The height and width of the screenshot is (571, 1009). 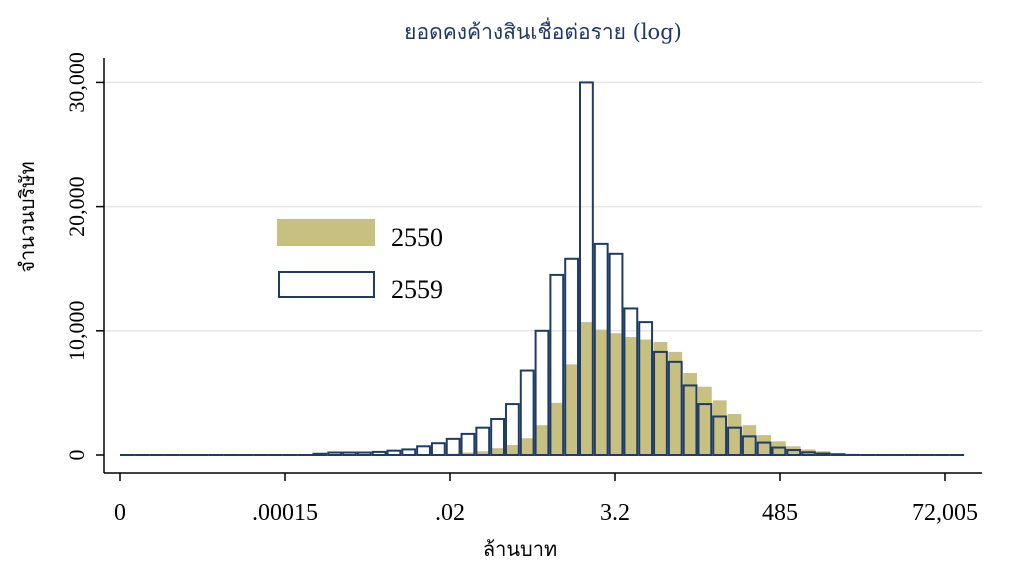 I want to click on legend: 2550 2559, so click(x=360, y=261).